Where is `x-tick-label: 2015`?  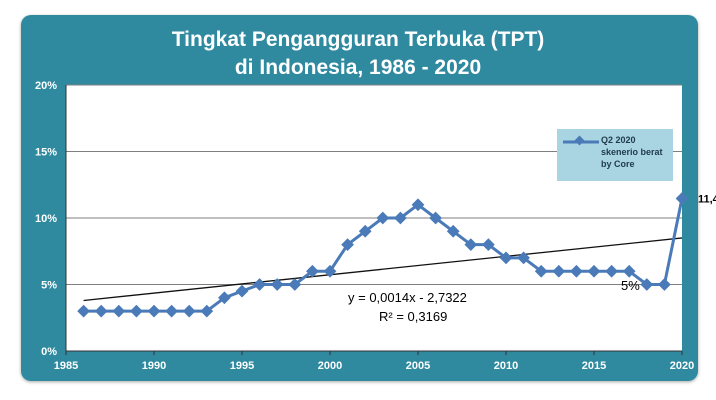 x-tick-label: 2015 is located at coordinates (594, 366).